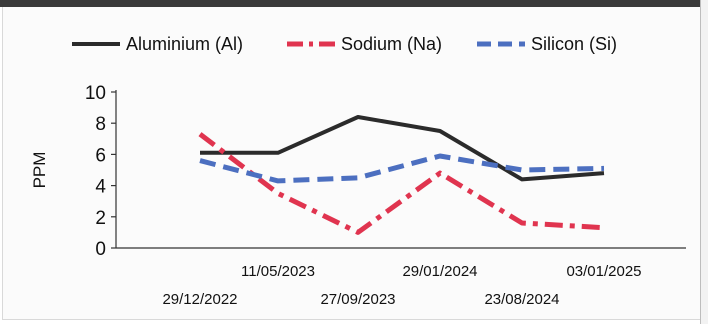 This screenshot has width=708, height=324. Describe the element at coordinates (39, 170) in the screenshot. I see `y-axis-label: PPM` at that location.